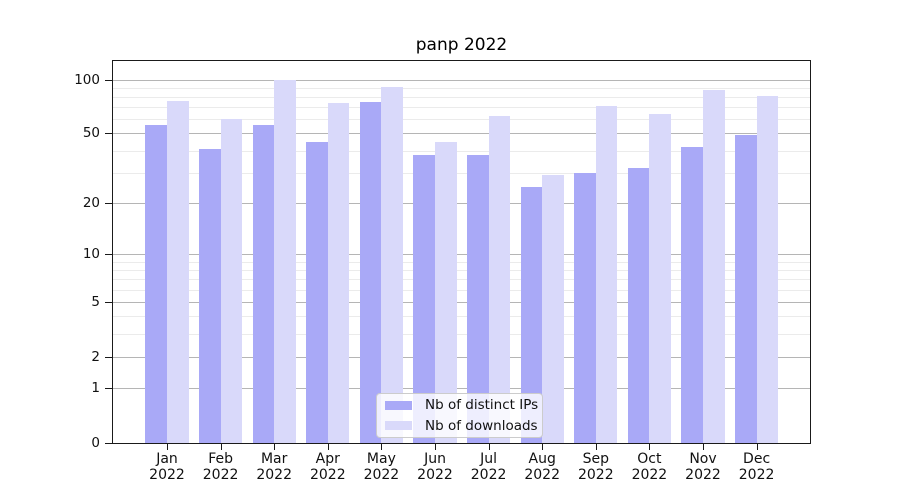  What do you see at coordinates (481, 425) in the screenshot?
I see `legend-label-downloads: Nb of downloads` at bounding box center [481, 425].